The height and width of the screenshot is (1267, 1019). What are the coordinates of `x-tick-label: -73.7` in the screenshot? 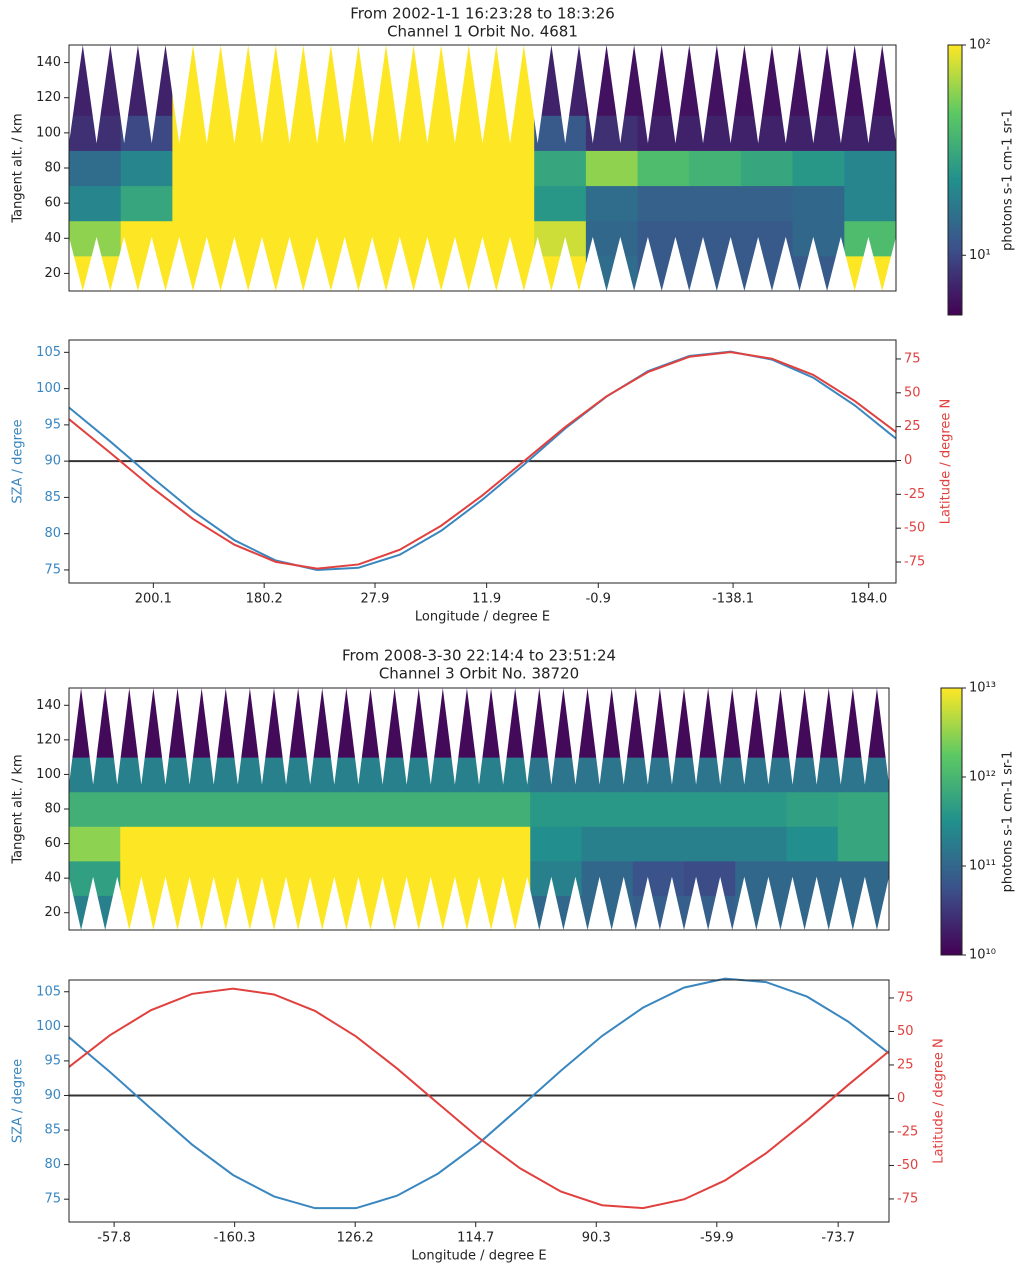 It's located at (838, 1238).